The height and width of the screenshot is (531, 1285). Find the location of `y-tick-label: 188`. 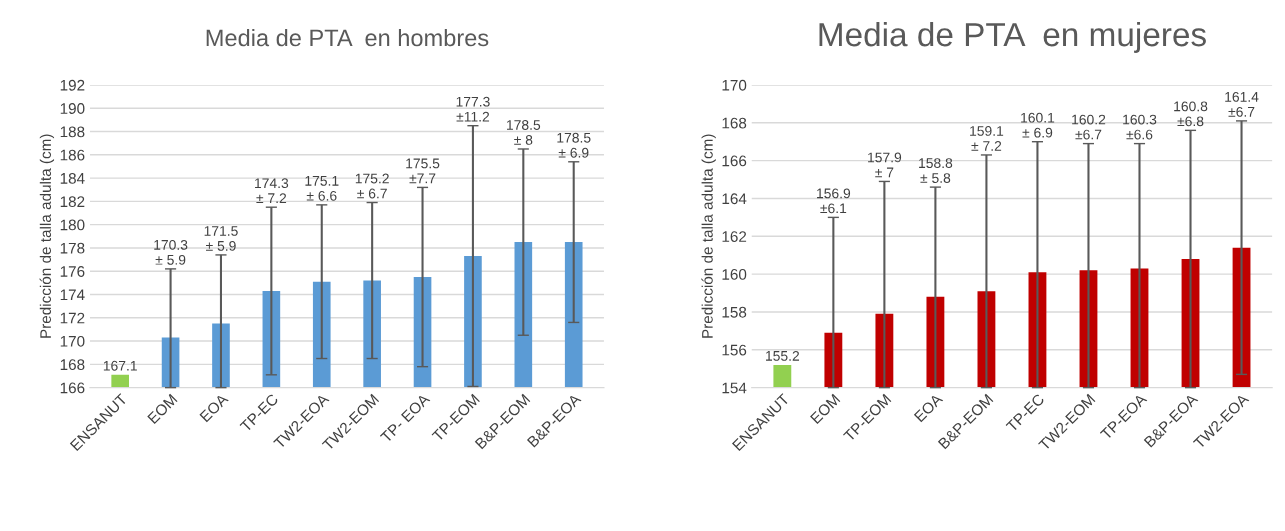

y-tick-label: 188 is located at coordinates (72, 132).